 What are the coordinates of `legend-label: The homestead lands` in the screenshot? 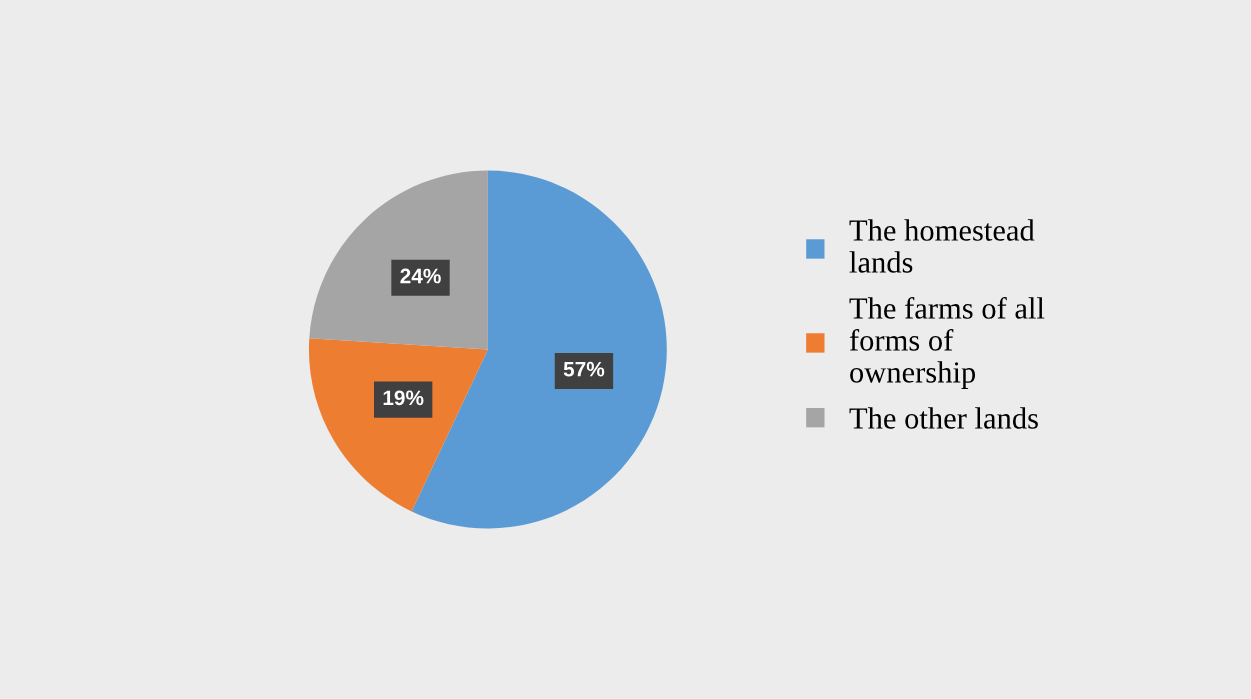 It's located at (942, 246).